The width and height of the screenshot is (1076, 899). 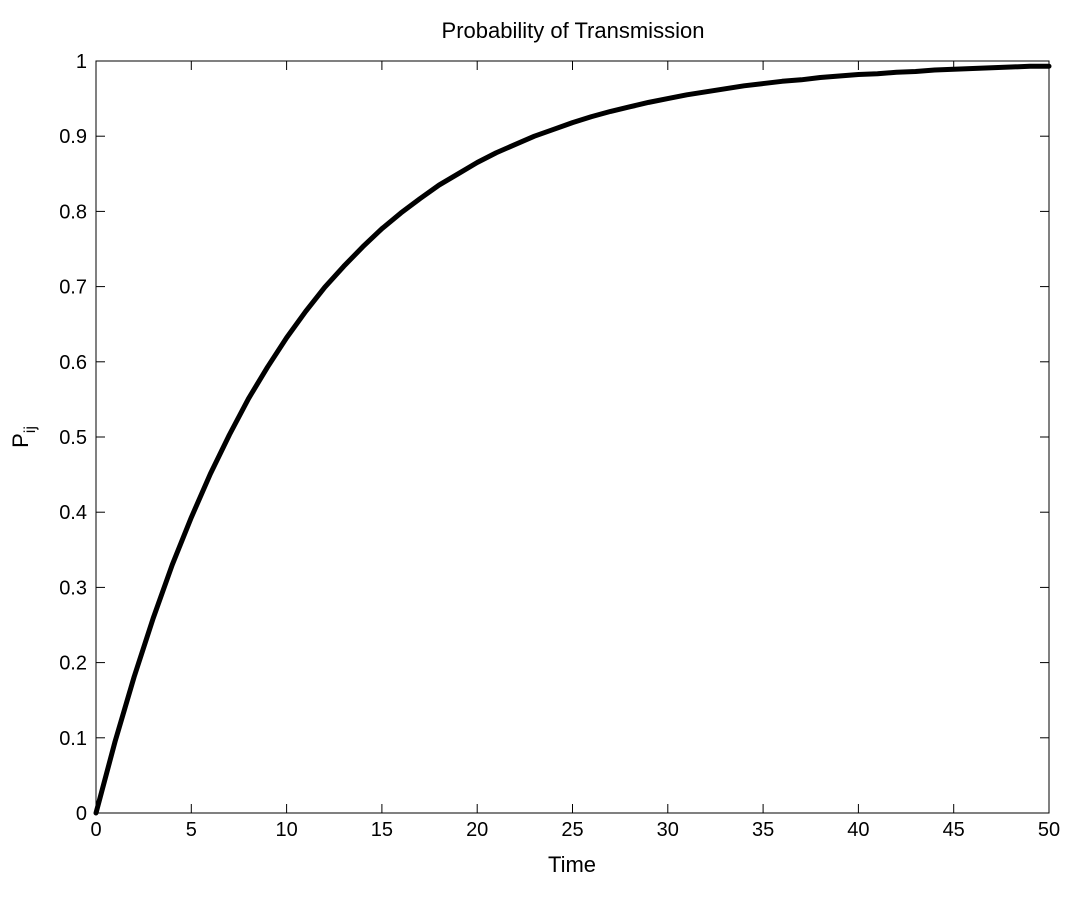 I want to click on x-tick-label: 30, so click(x=668, y=830).